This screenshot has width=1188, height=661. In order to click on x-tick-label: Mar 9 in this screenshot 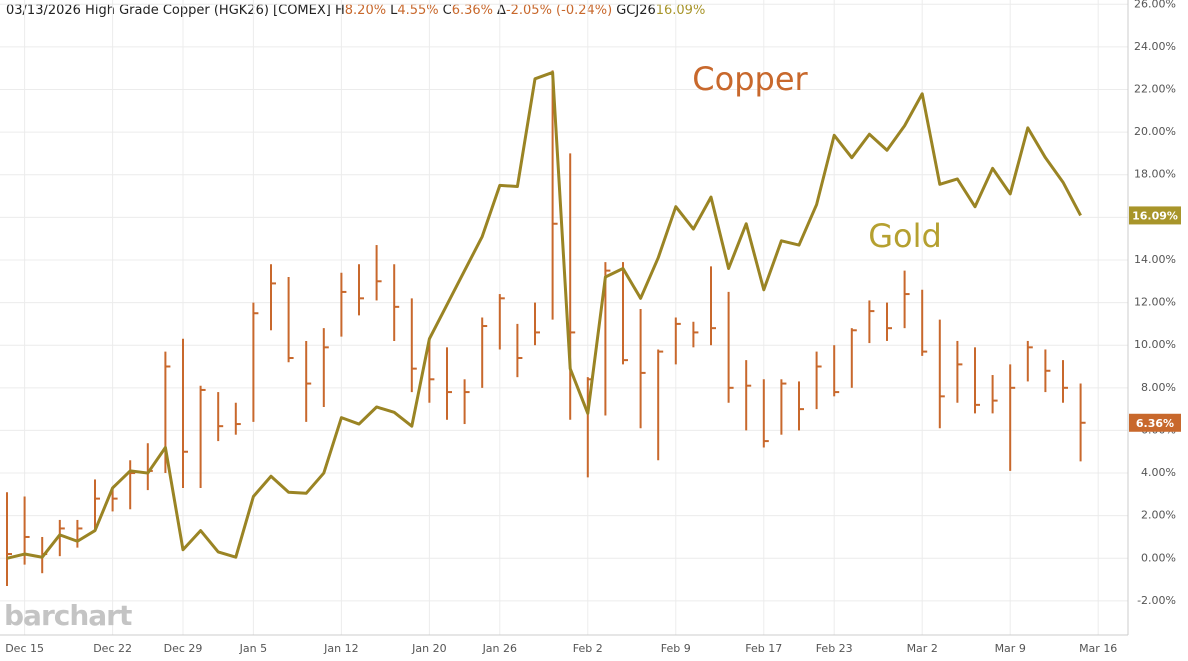, I will do `click(1010, 648)`.